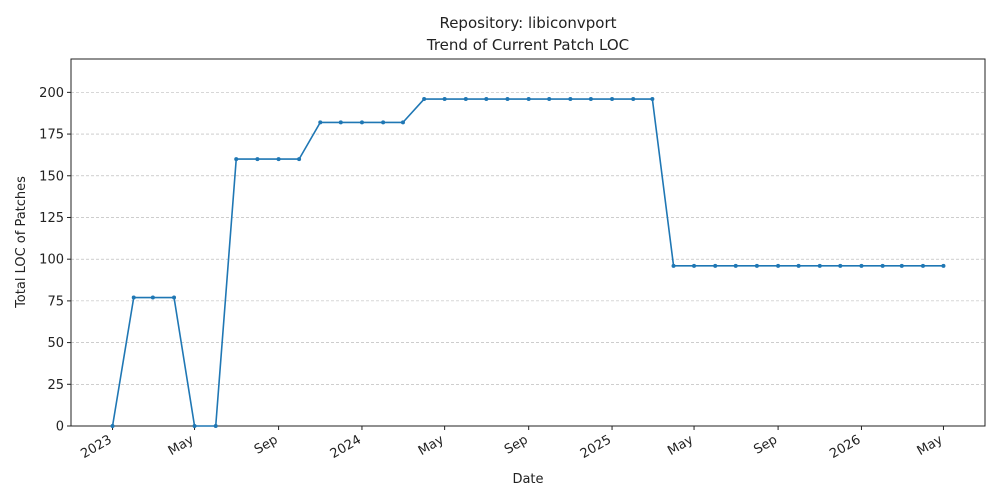  What do you see at coordinates (51, 218) in the screenshot?
I see `y-tick-label: 125` at bounding box center [51, 218].